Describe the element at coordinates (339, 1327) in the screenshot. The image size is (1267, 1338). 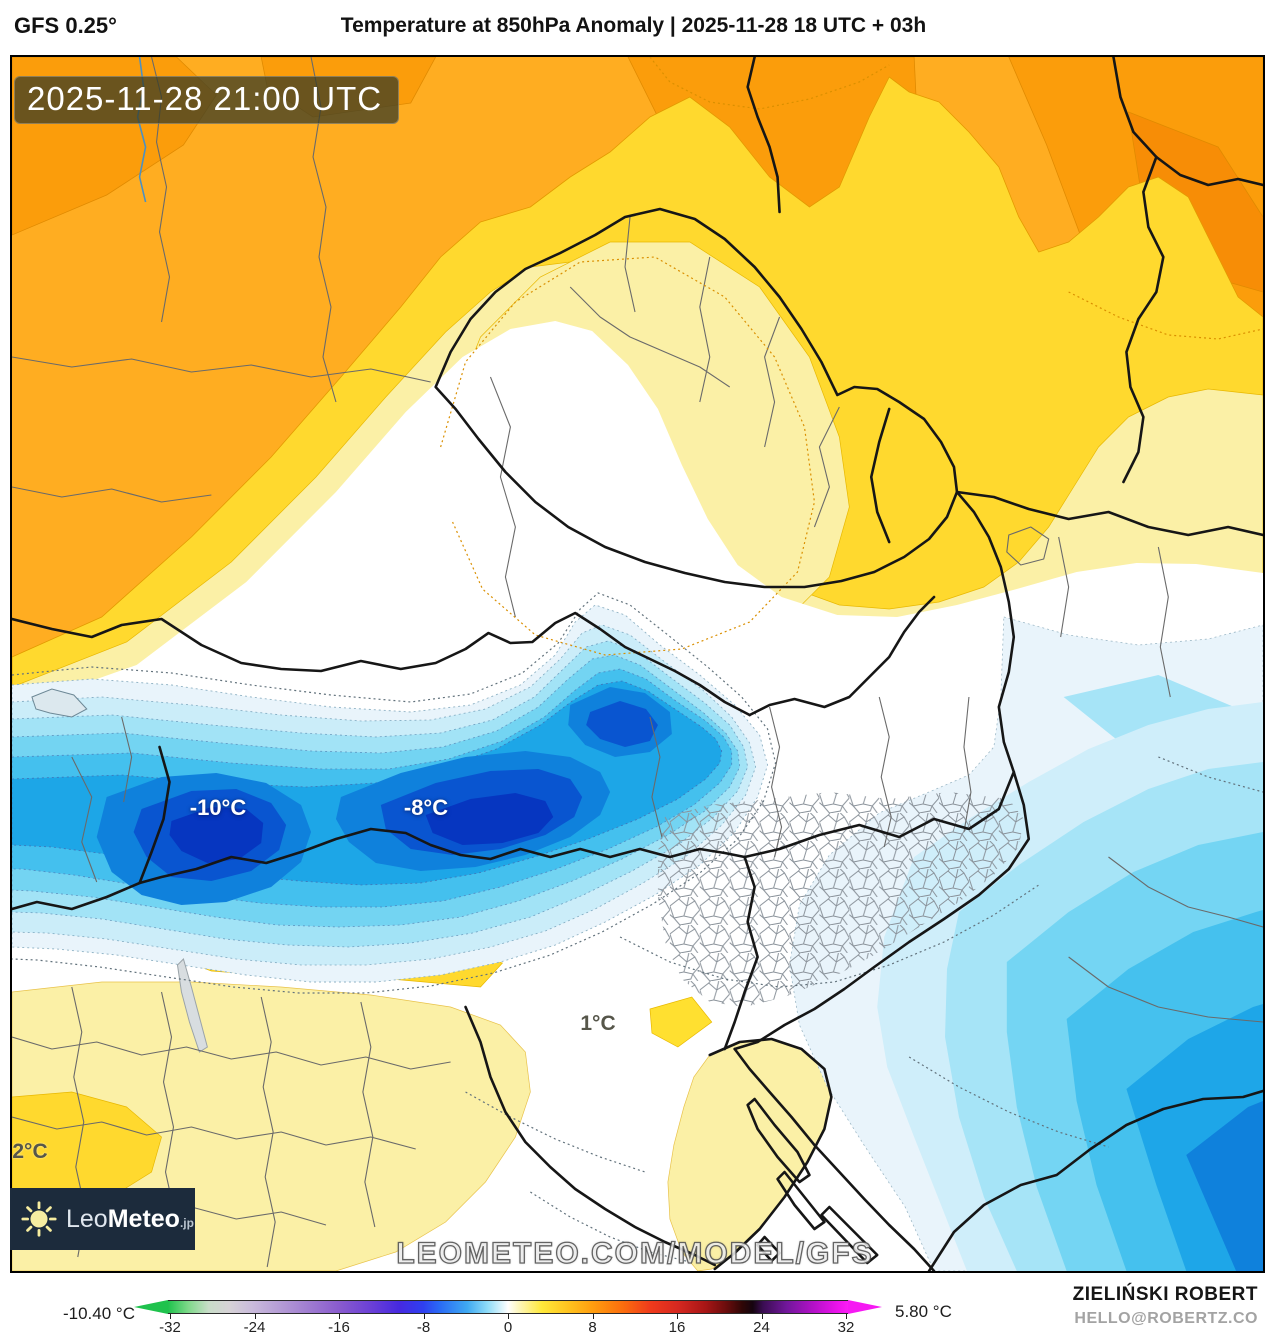
I see `scale-tick-label: -16` at that location.